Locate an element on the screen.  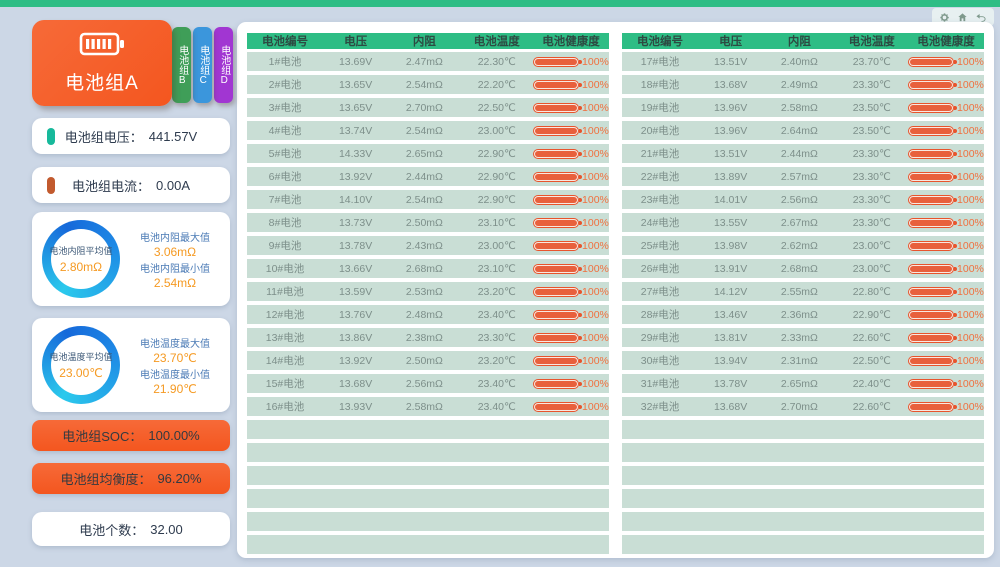
cell-battery-id: 12#电池 is located at coordinates (285, 315).